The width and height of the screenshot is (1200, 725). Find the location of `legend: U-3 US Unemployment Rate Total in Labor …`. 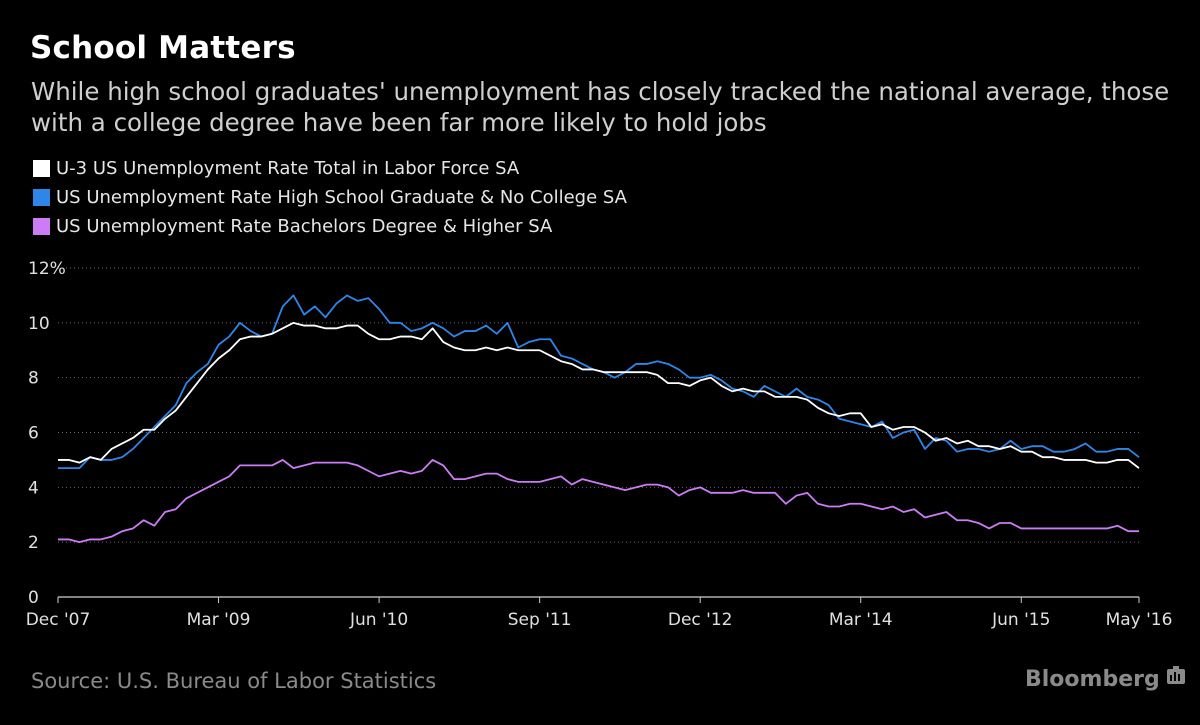

legend: U-3 US Unemployment Rate Total in Labor … is located at coordinates (330, 197).